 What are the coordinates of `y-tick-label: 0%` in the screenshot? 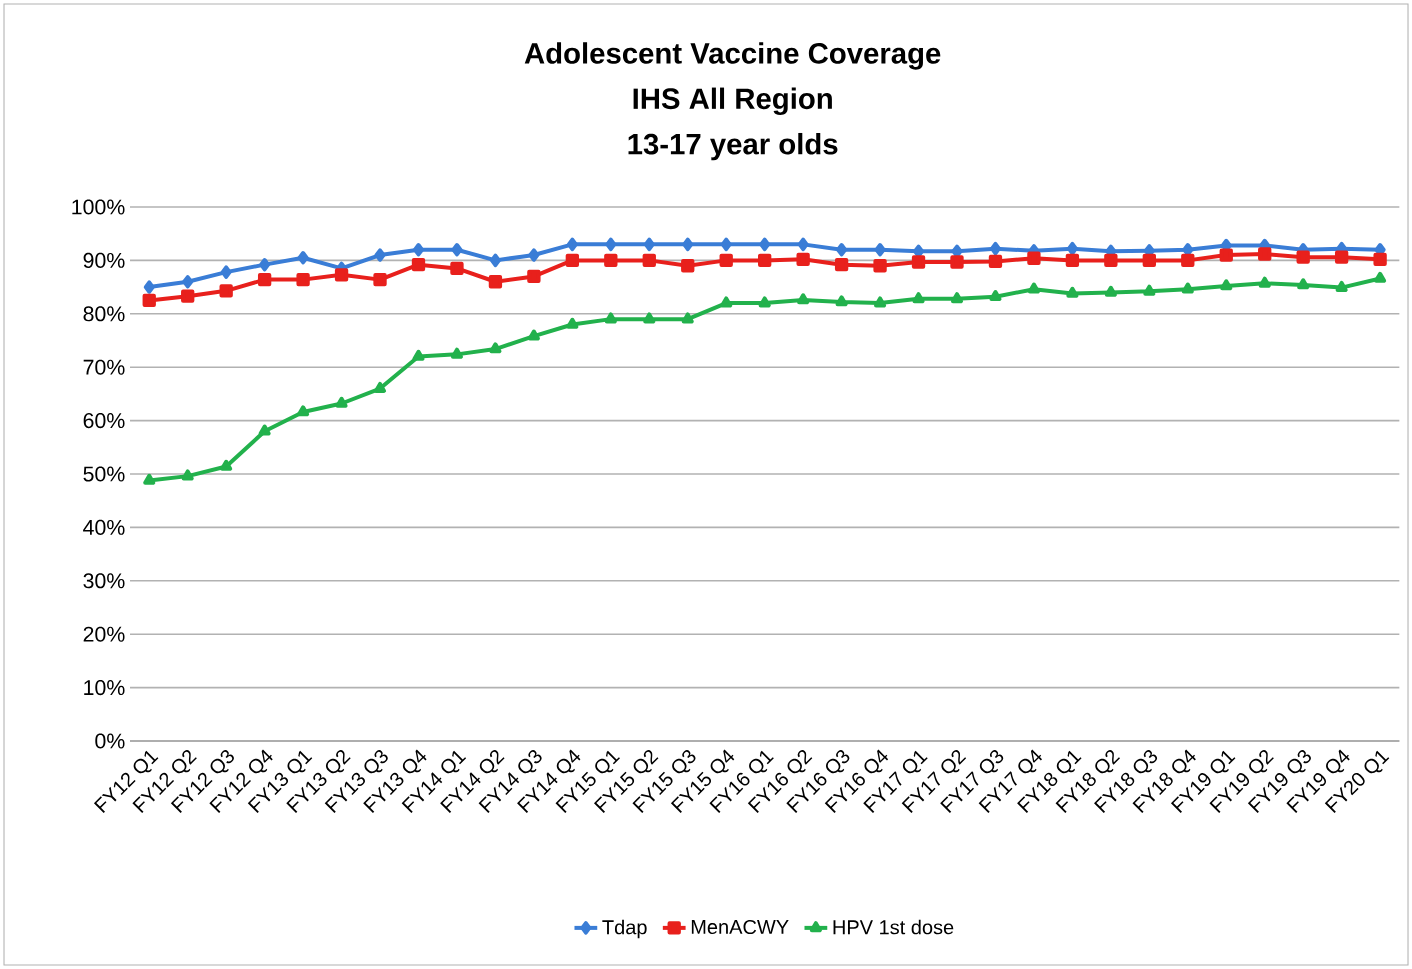 It's located at (110, 741).